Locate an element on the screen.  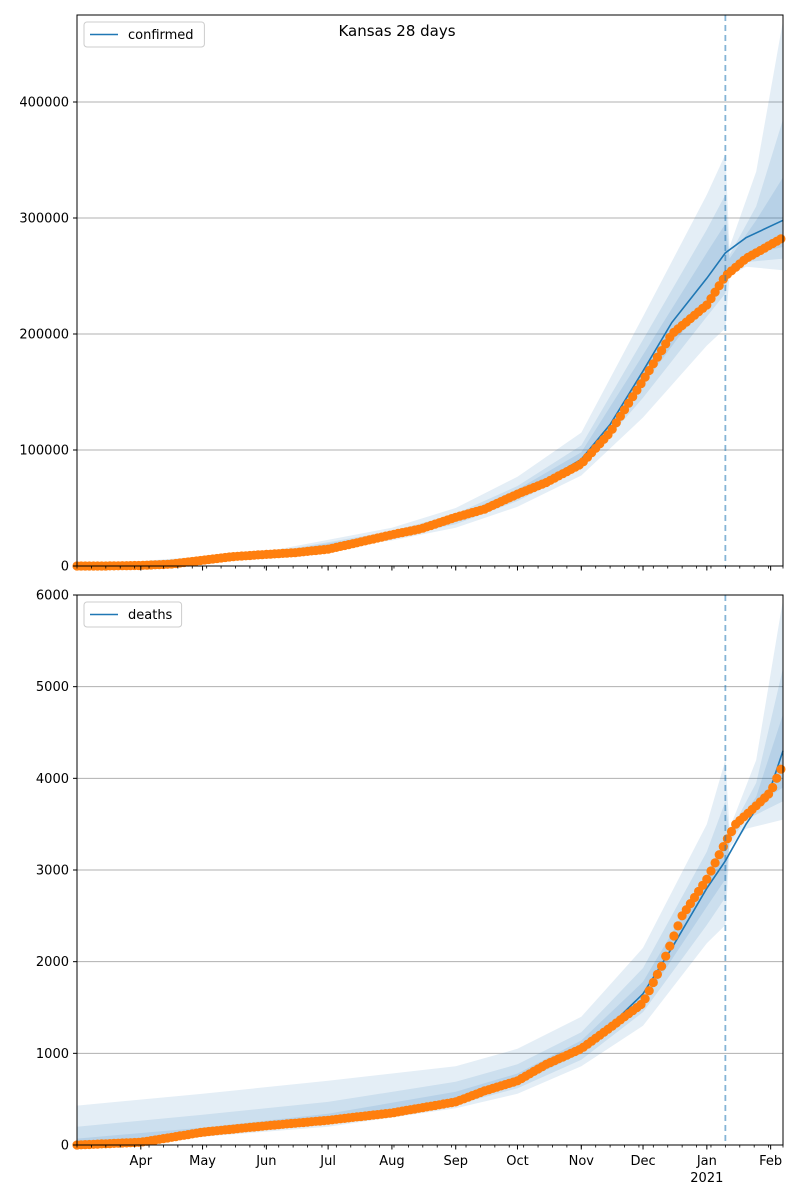
confirmed-y-tick-label: 400000 is located at coordinates (44, 103).